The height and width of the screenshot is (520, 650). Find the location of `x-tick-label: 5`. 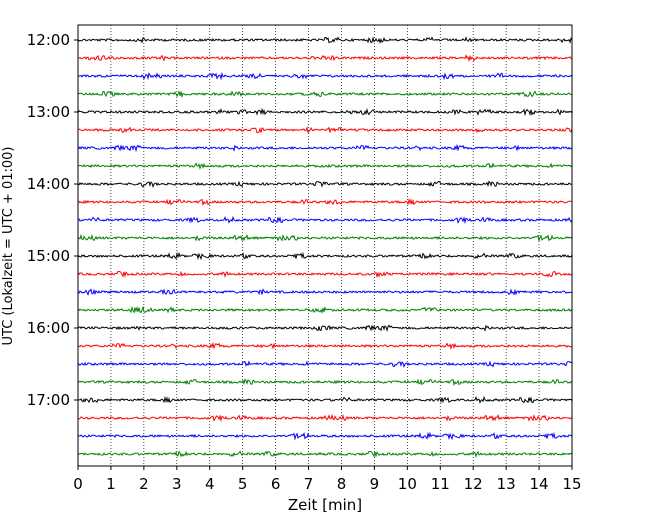

x-tick-label: 5 is located at coordinates (243, 484).